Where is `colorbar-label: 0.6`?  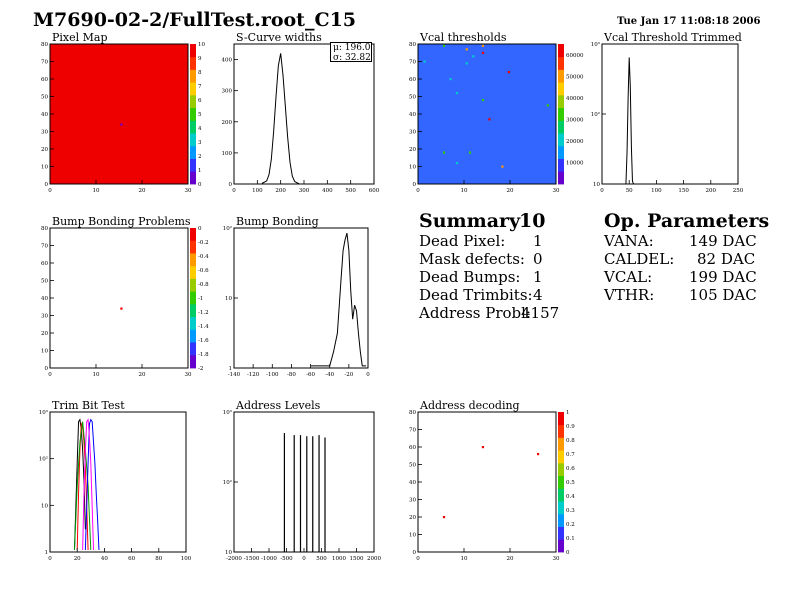 colorbar-label: 0.6 is located at coordinates (570, 469).